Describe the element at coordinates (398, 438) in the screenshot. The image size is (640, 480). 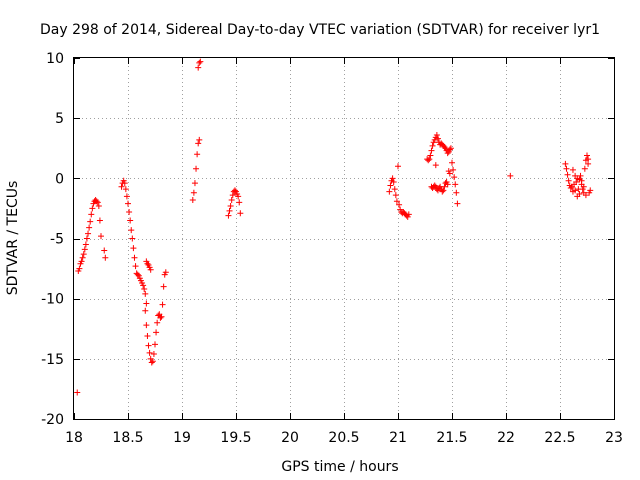
I see `x-tick-label: 21` at that location.